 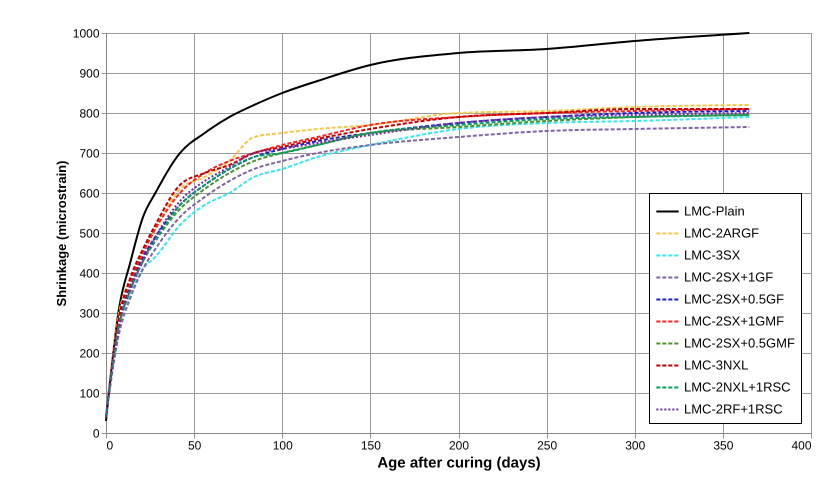 What do you see at coordinates (729, 277) in the screenshot?
I see `legend-label: LMC-2SX+1GF` at bounding box center [729, 277].